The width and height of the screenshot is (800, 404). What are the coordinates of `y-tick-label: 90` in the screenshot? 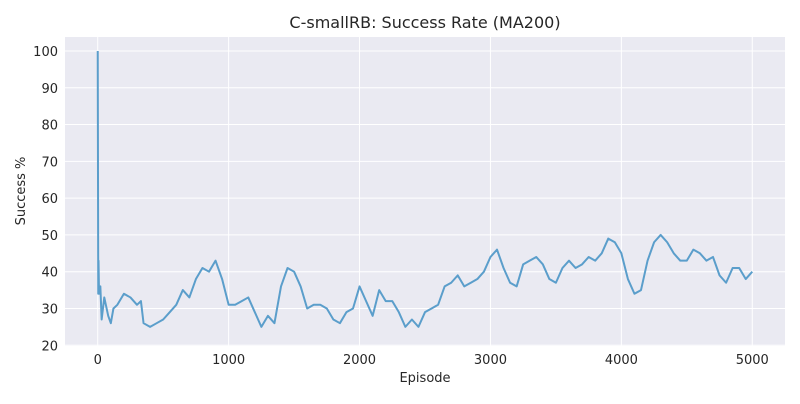 It's located at (49, 89).